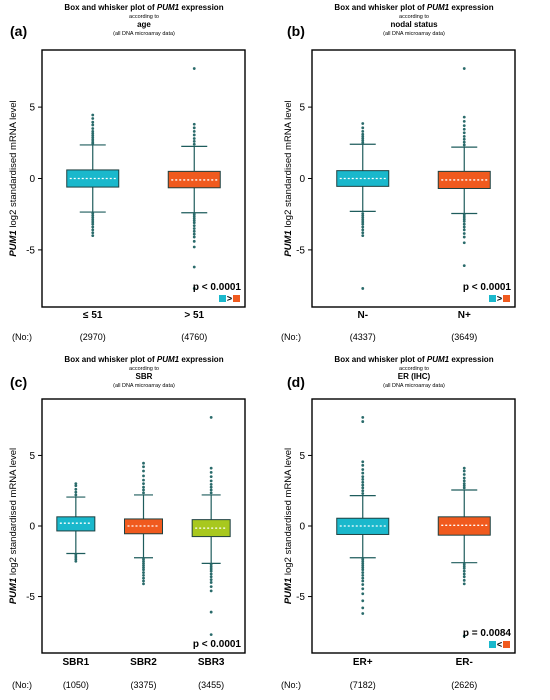  Describe the element at coordinates (363, 662) in the screenshot. I see `category-label: ER+` at that location.